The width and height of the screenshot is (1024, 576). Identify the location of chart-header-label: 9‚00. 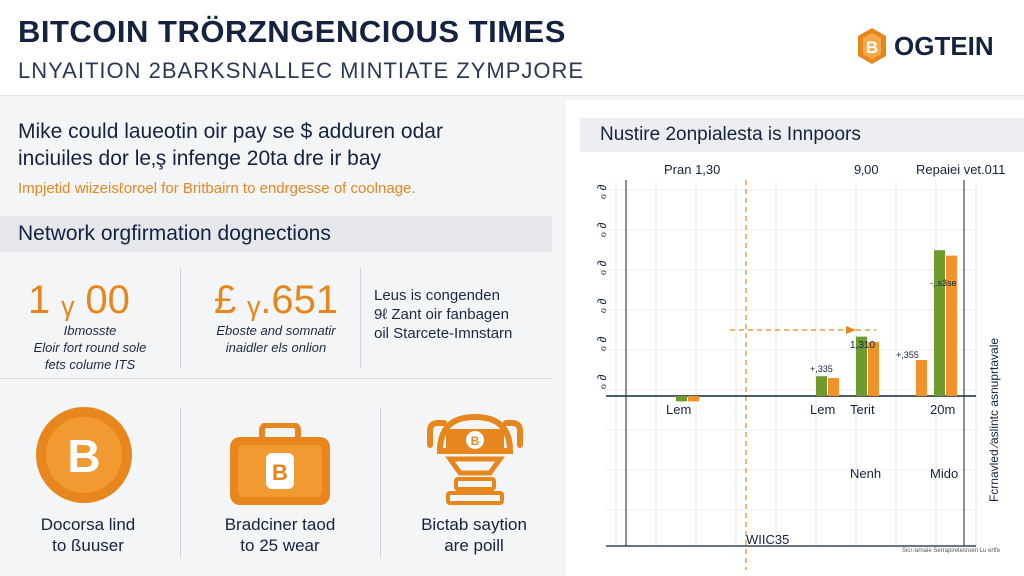
(866, 169).